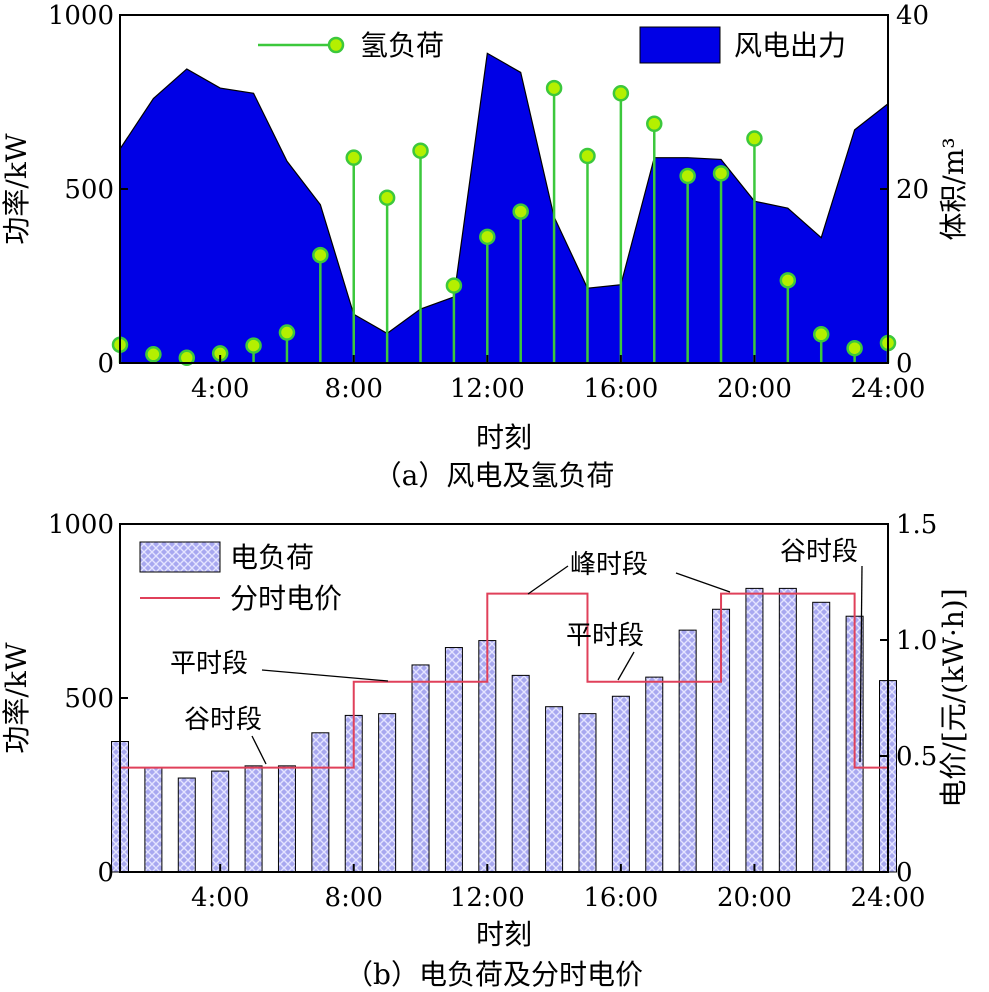 The image size is (989, 992). I want to click on legend-hydrogen-label: 氢负荷, so click(402, 45).